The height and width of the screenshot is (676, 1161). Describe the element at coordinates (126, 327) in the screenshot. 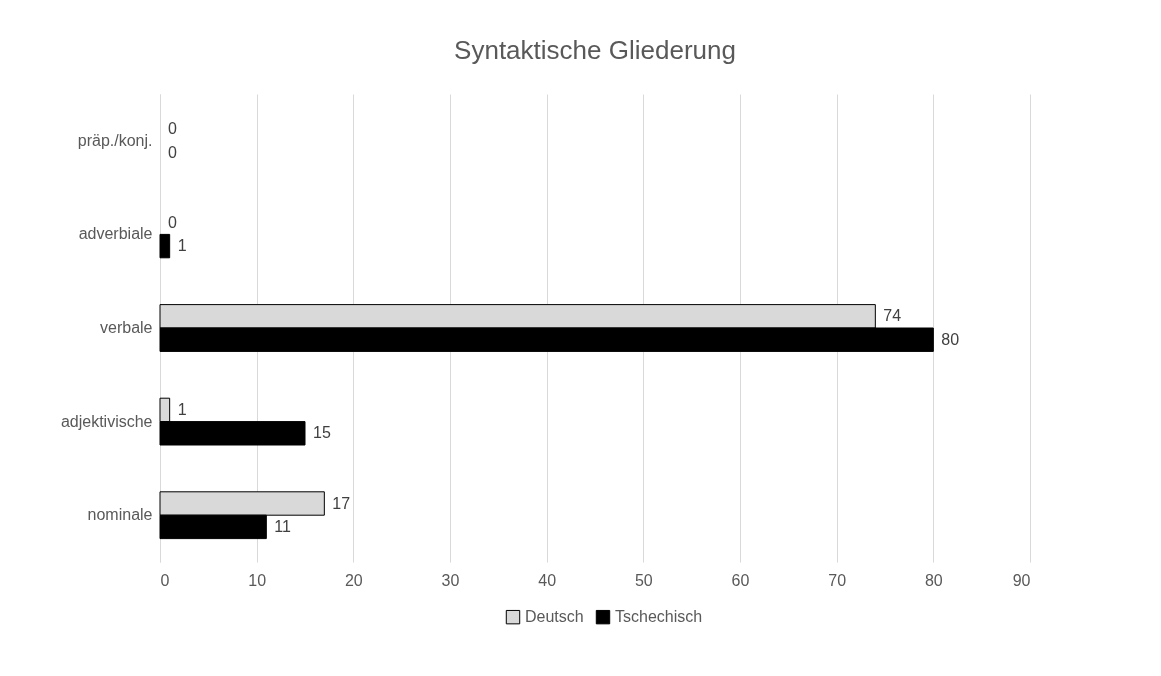

I see `y-tick-label: verbale` at that location.